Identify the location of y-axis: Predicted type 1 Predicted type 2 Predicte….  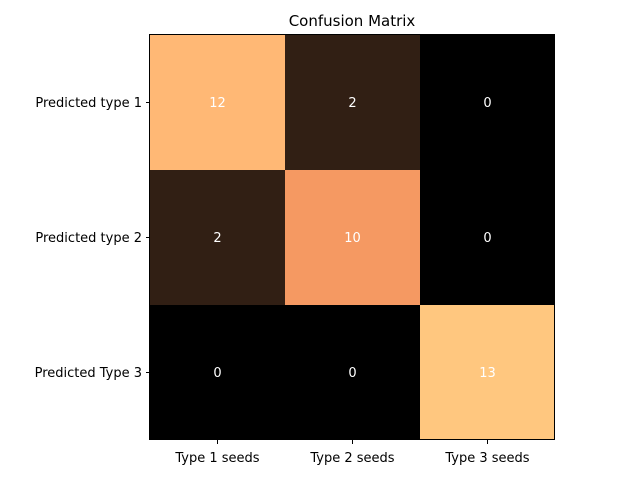
(92, 238).